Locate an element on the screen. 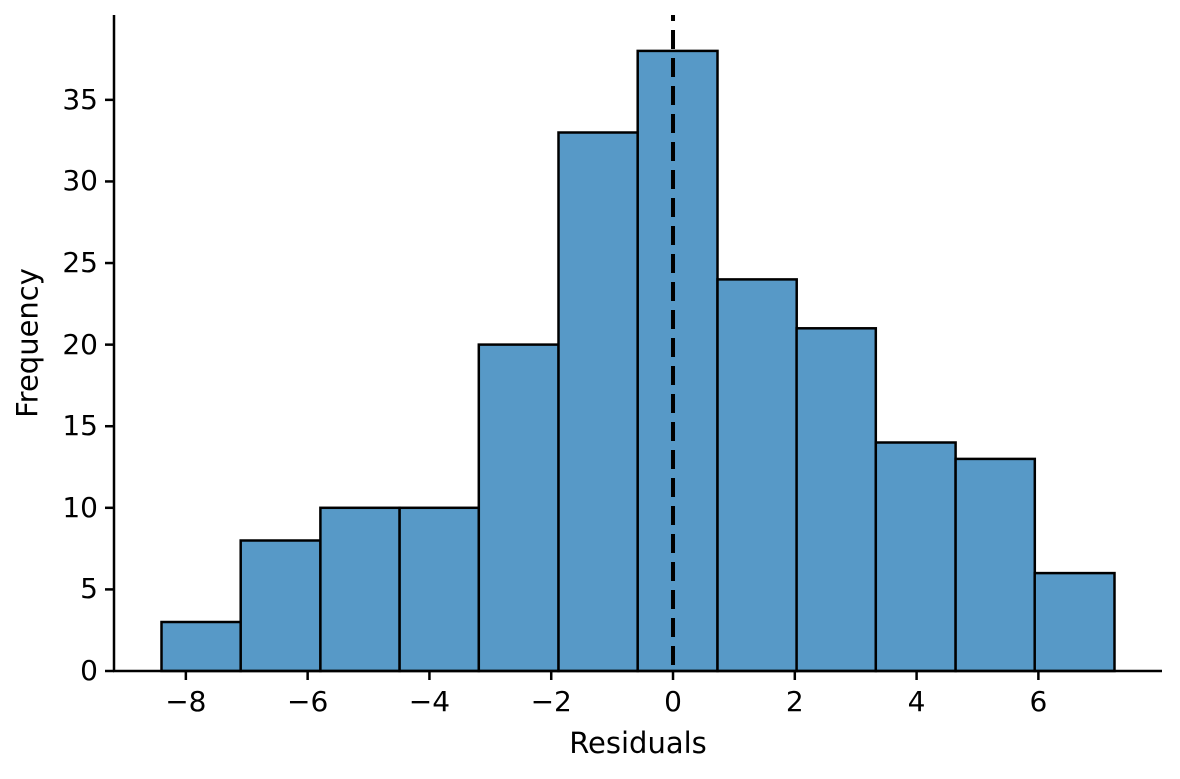 This screenshot has height=779, width=1180. x-tick-label: 4 is located at coordinates (916, 701).